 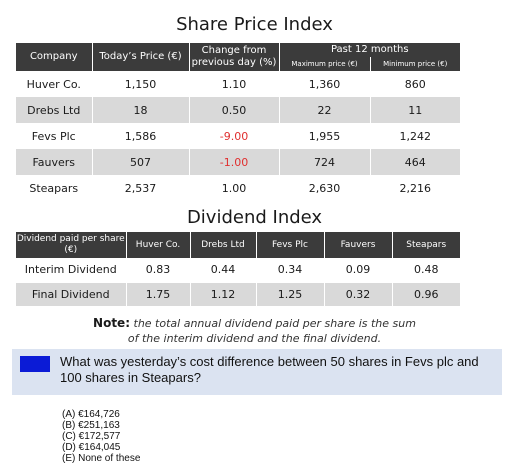 I want to click on header-dividend-label: Dividend paid per share (€), so click(x=71, y=245).